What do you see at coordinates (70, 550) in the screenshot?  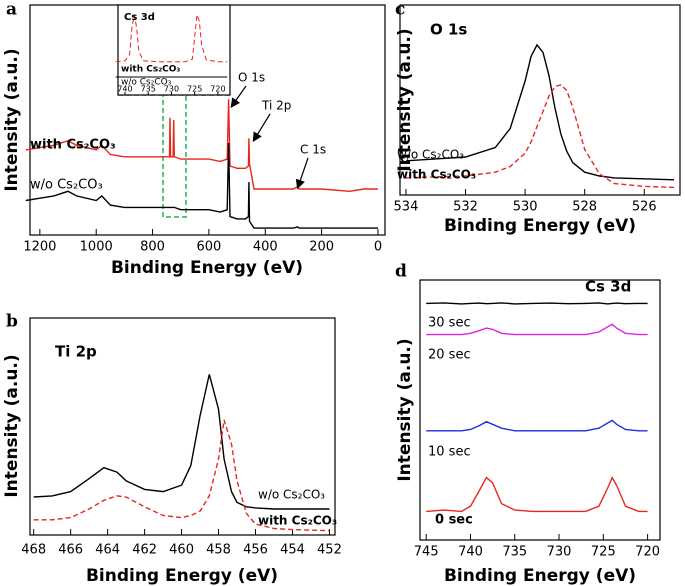 I see `x-tick-label: 466` at bounding box center [70, 550].